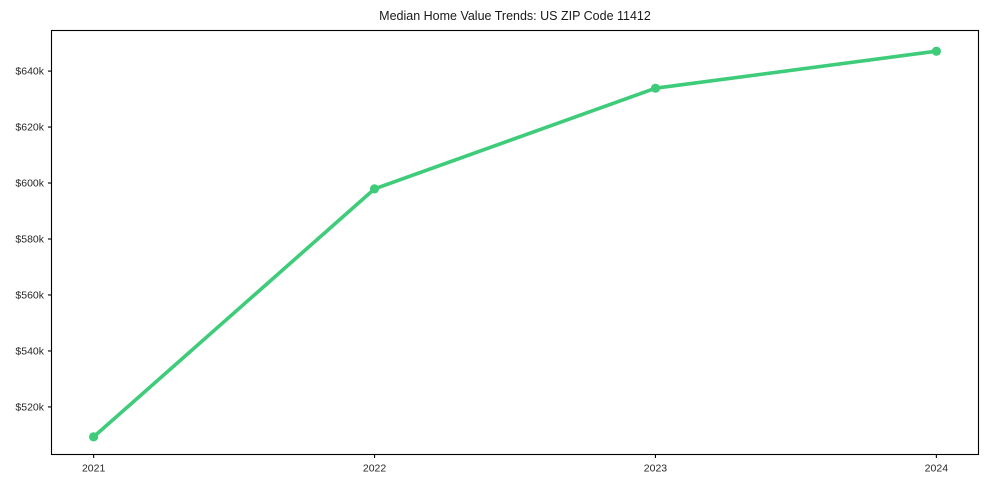 The image size is (990, 490). What do you see at coordinates (94, 469) in the screenshot?
I see `x-tick-label: 2021` at bounding box center [94, 469].